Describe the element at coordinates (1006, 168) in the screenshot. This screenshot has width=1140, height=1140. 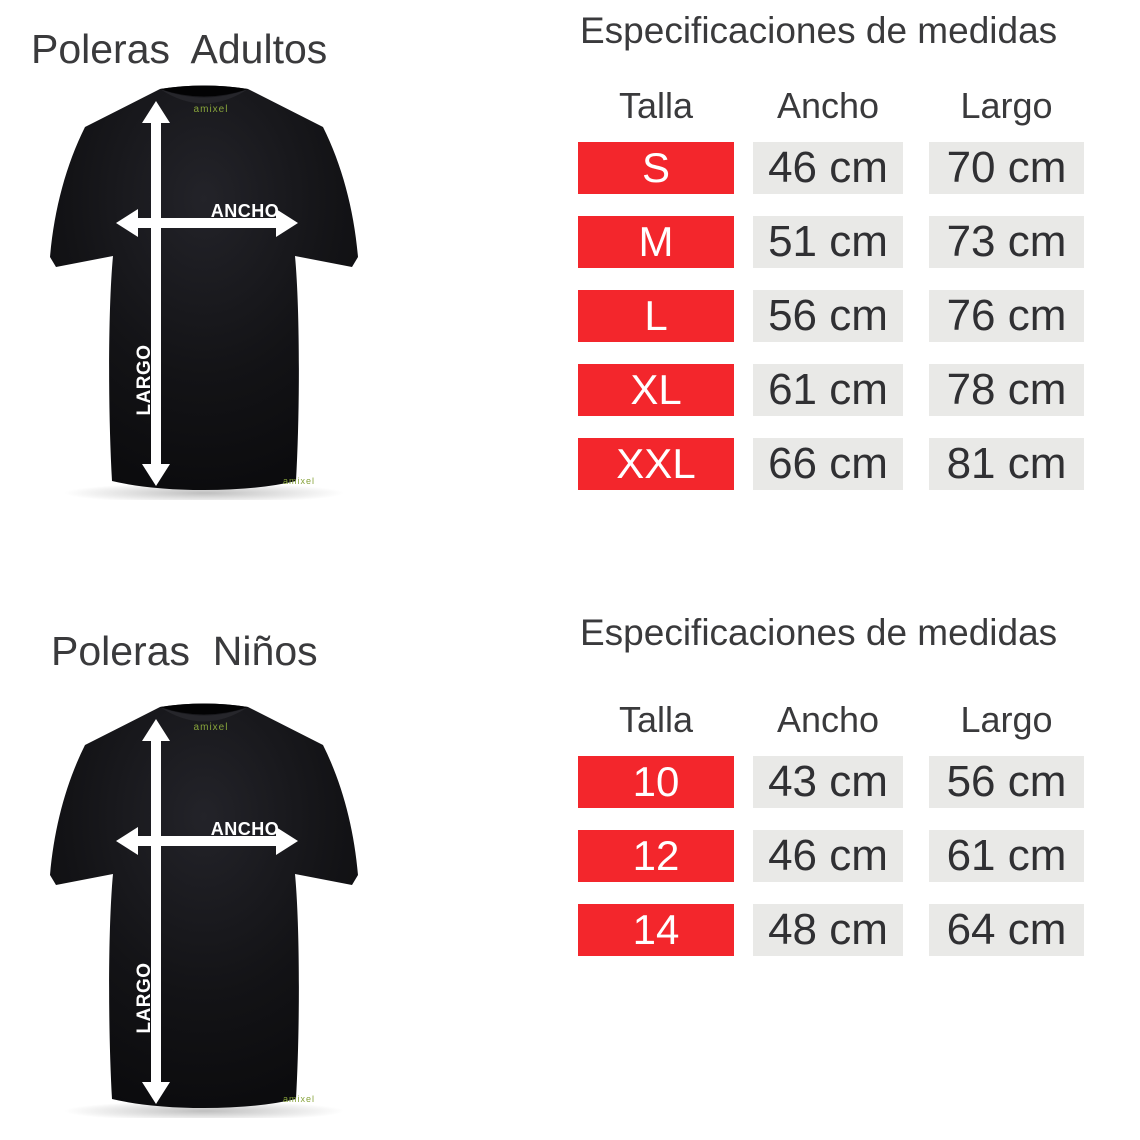
I see `length-value: 70 cm` at that location.